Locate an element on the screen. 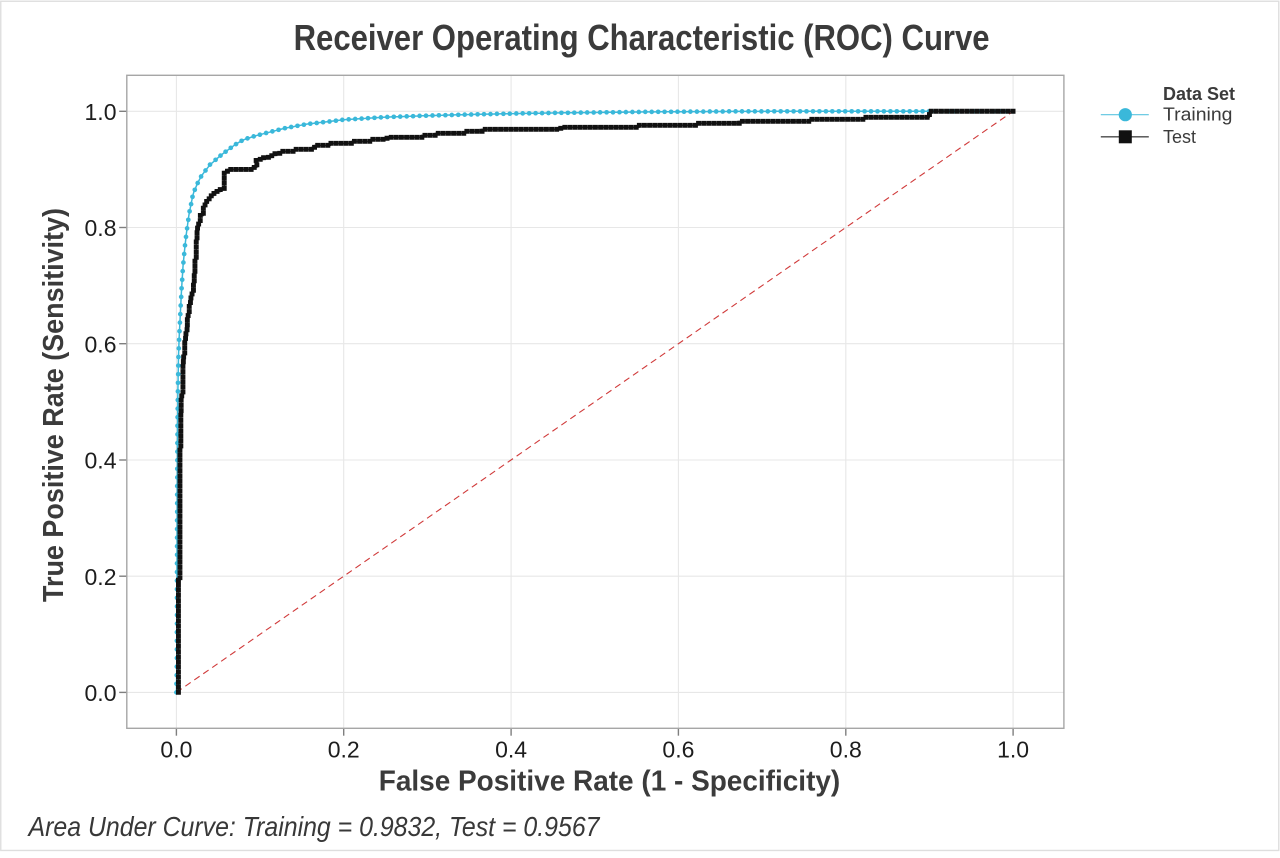 The image size is (1280, 858). svg-text: Training is located at coordinates (1198, 115).